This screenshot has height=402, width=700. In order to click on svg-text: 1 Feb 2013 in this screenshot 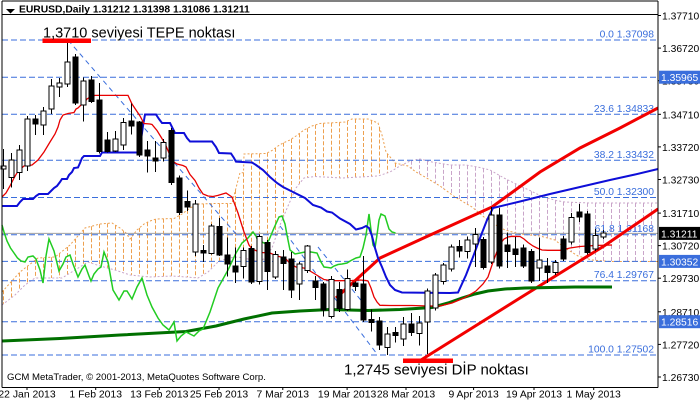, I will do `click(95, 395)`.